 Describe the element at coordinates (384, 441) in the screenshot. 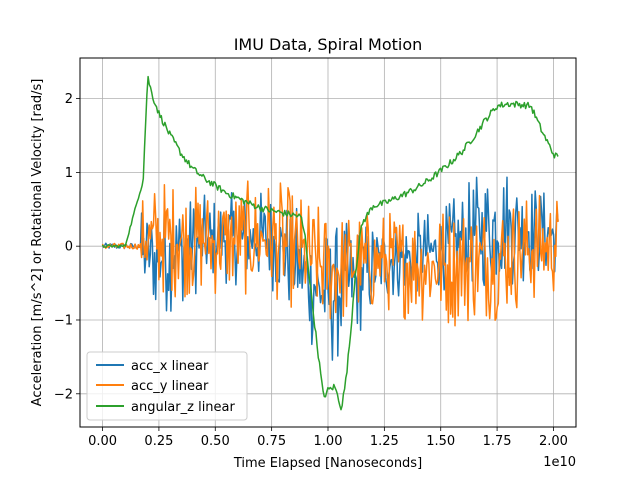

I see `x-tick-label: 1.25` at that location.